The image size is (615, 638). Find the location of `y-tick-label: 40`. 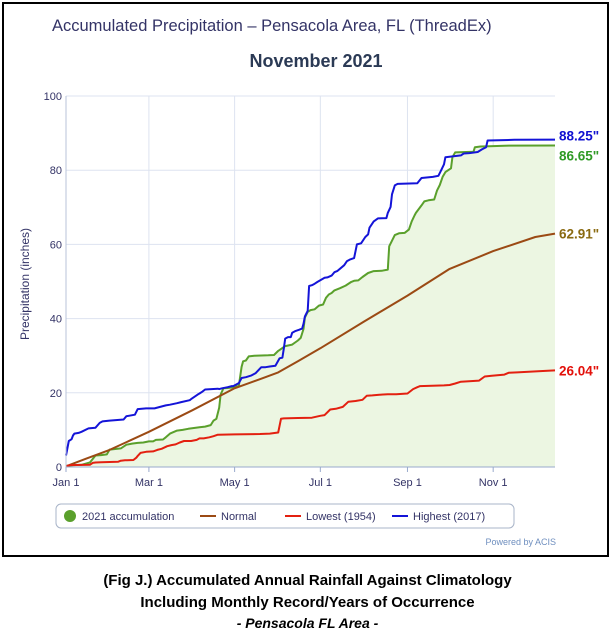

y-tick-label: 40 is located at coordinates (56, 320).